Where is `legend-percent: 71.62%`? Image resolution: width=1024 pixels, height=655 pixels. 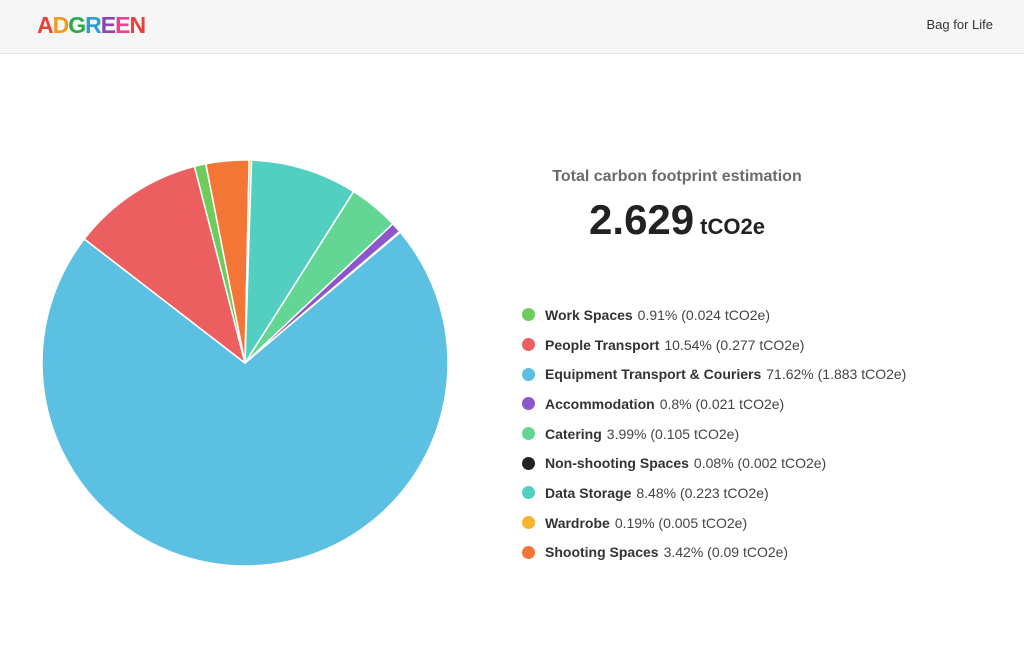 legend-percent: 71.62% is located at coordinates (790, 374).